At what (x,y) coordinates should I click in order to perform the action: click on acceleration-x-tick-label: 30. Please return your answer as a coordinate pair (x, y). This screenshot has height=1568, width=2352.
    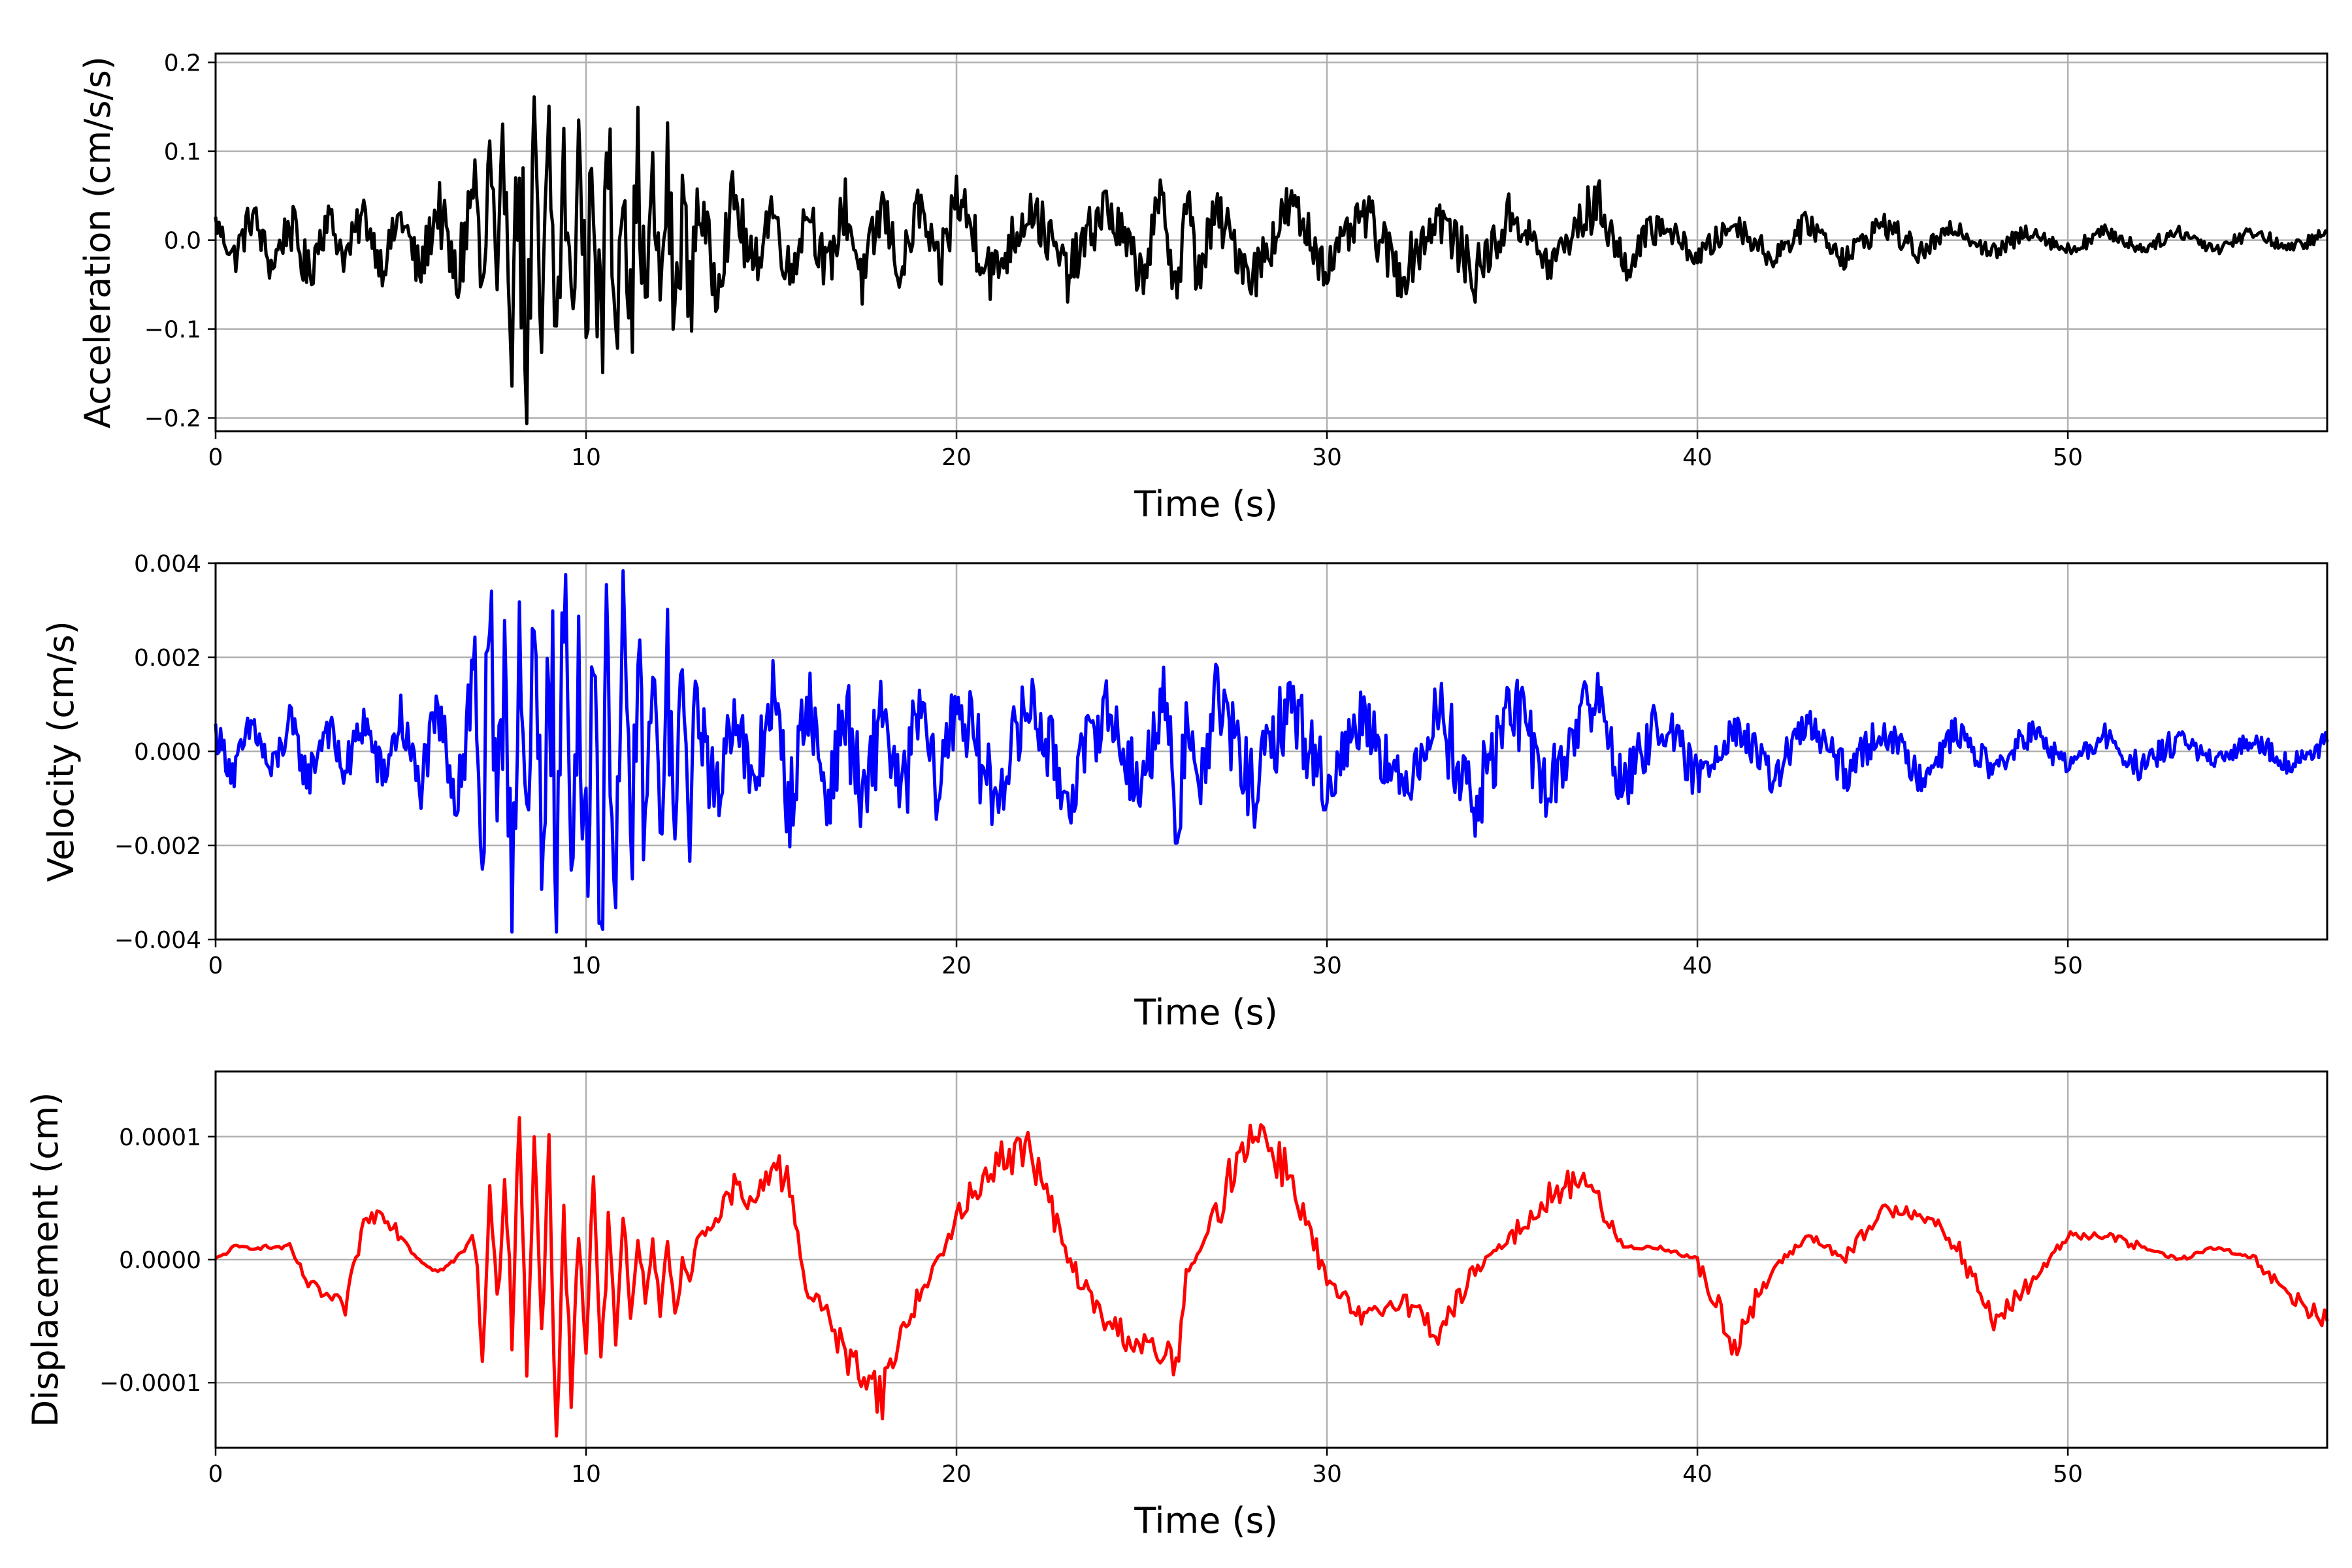
    Looking at the image, I should click on (1327, 457).